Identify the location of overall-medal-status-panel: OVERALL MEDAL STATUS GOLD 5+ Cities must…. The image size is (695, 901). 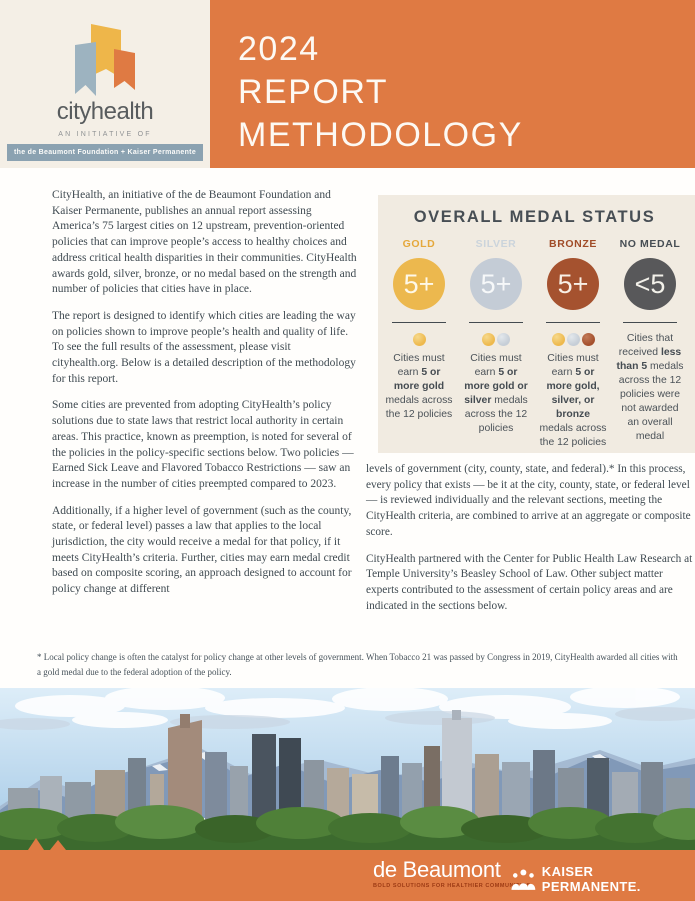
(536, 324).